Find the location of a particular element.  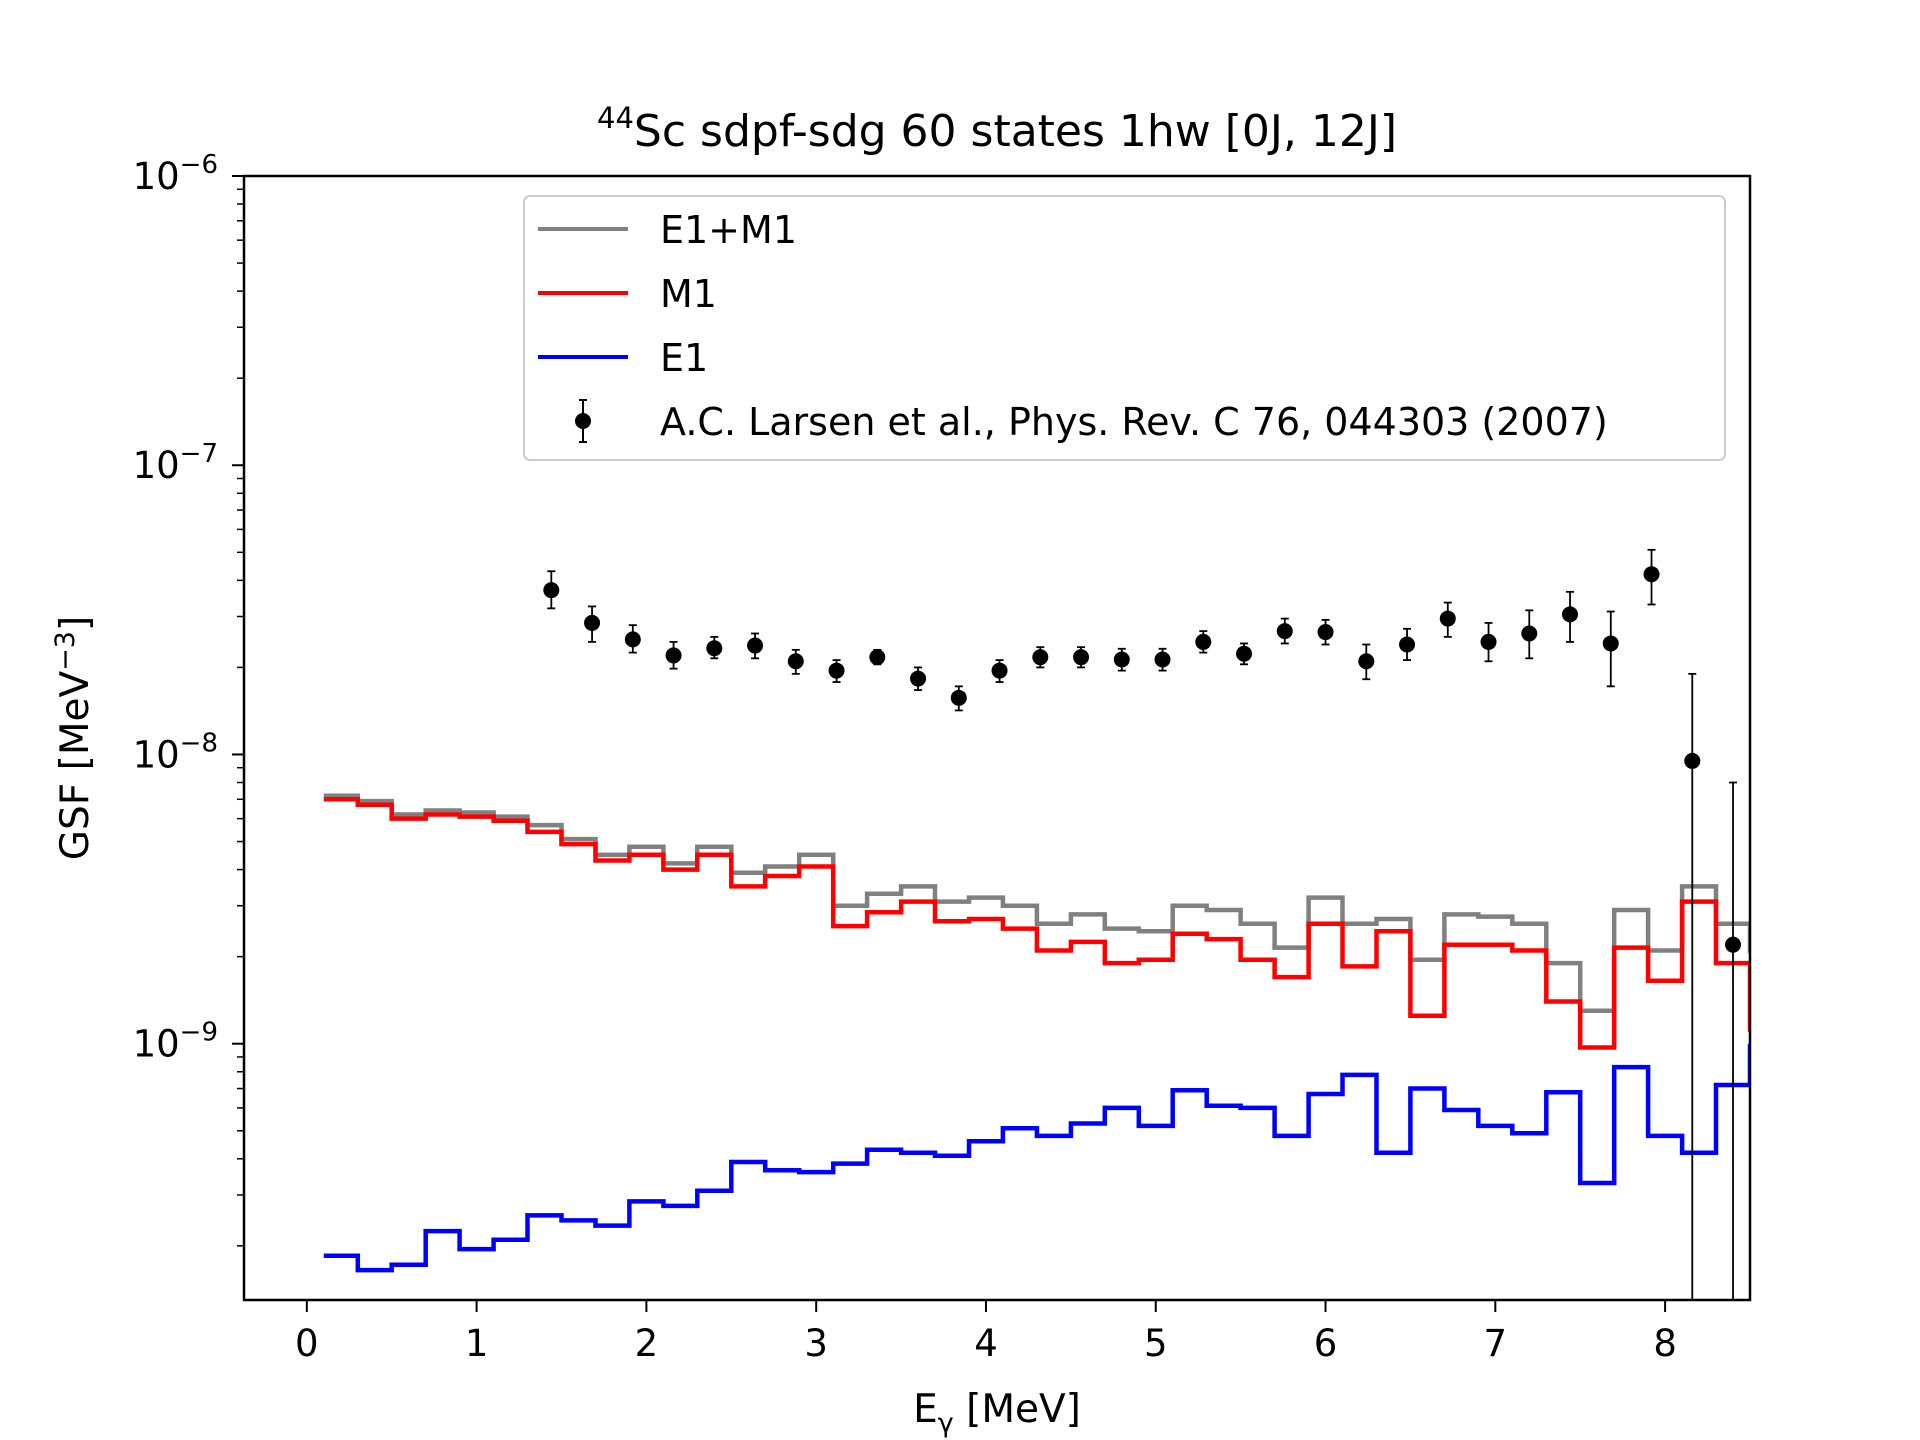

y-tick-label: 10⁻⁶ is located at coordinates (175, 174).